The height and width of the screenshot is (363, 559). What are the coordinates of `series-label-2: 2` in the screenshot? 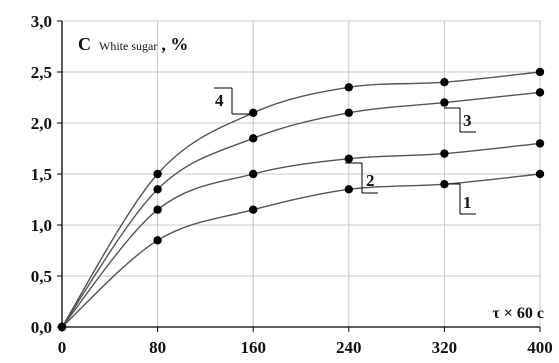 It's located at (370, 180).